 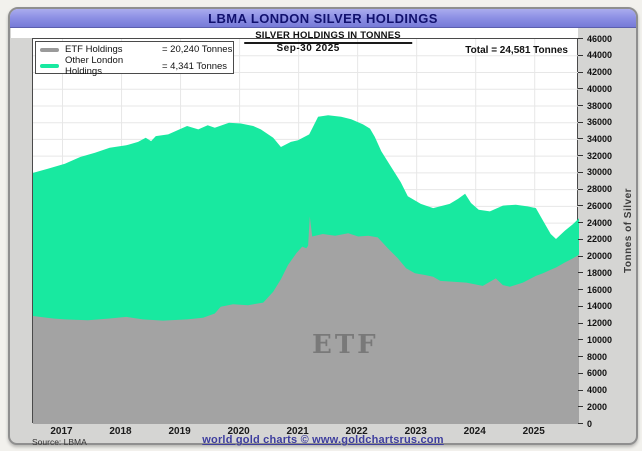 I want to click on x-tick-label: 2022, so click(x=356, y=431).